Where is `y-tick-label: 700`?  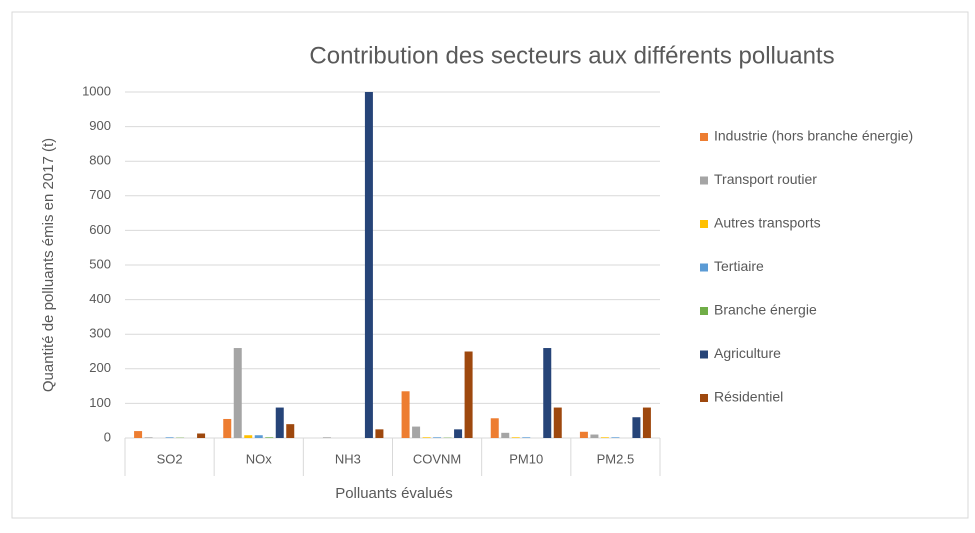
y-tick-label: 700 is located at coordinates (100, 194).